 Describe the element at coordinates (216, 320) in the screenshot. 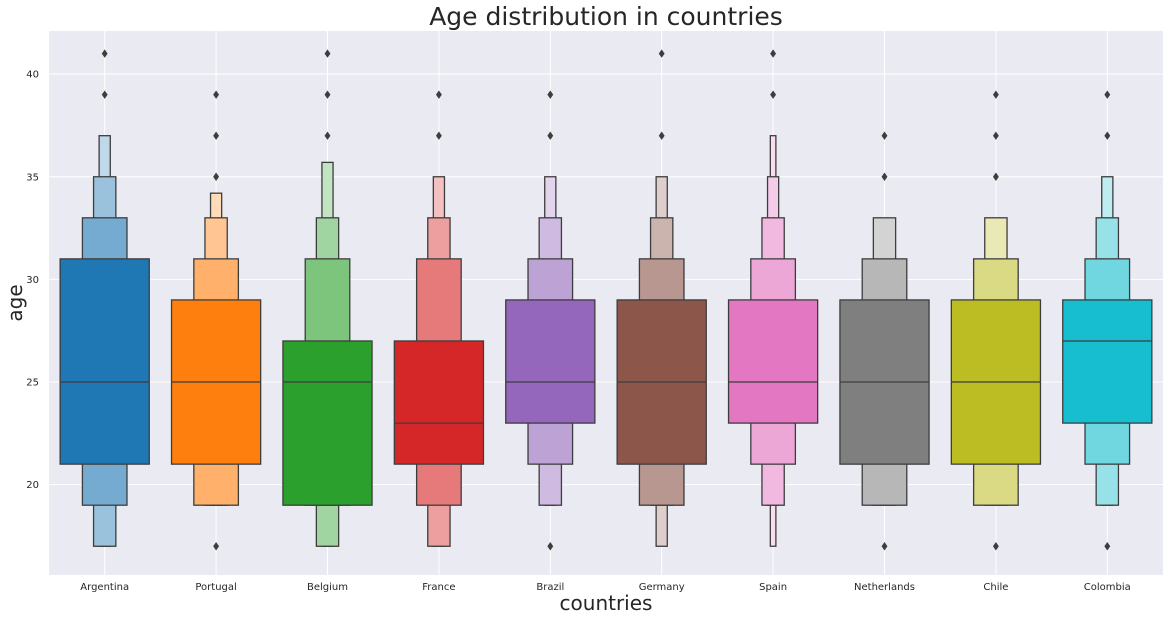

I see `boxen-portugal` at that location.